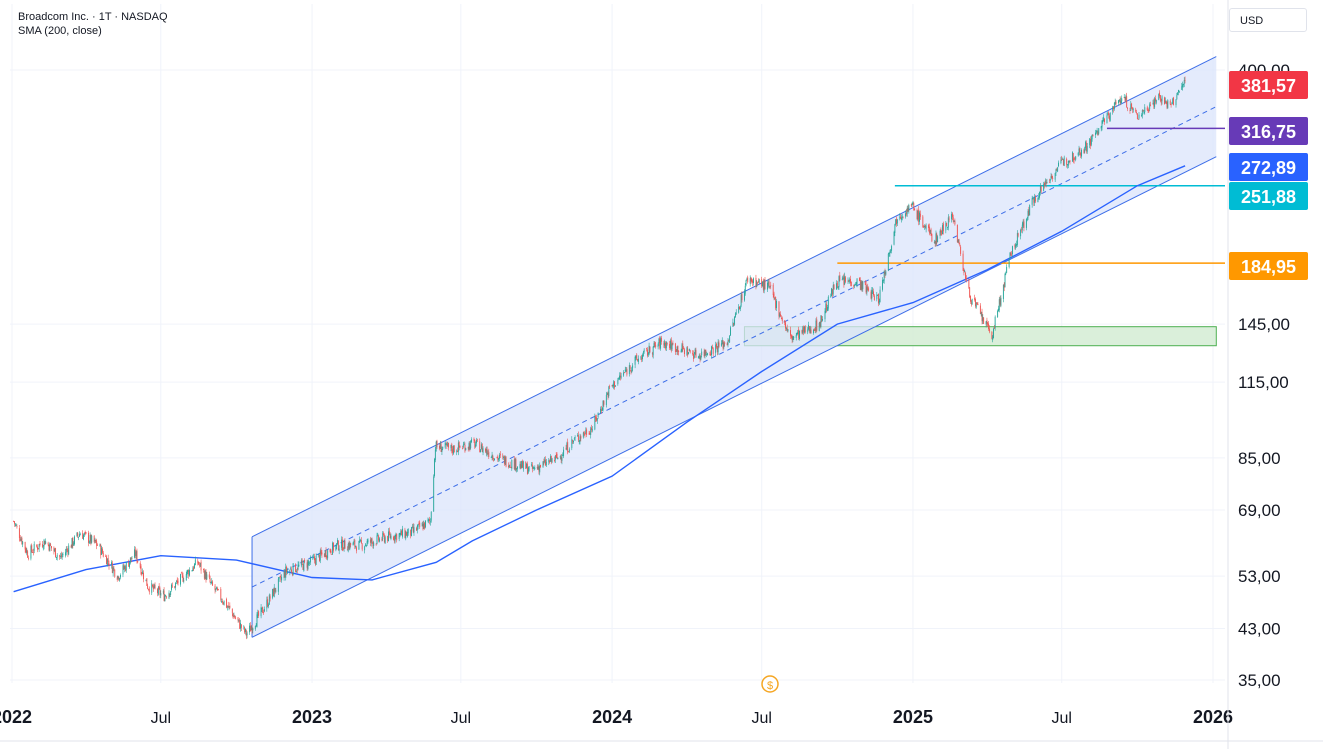  What do you see at coordinates (1268, 196) in the screenshot?
I see `price-label-badge: 251,88` at bounding box center [1268, 196].